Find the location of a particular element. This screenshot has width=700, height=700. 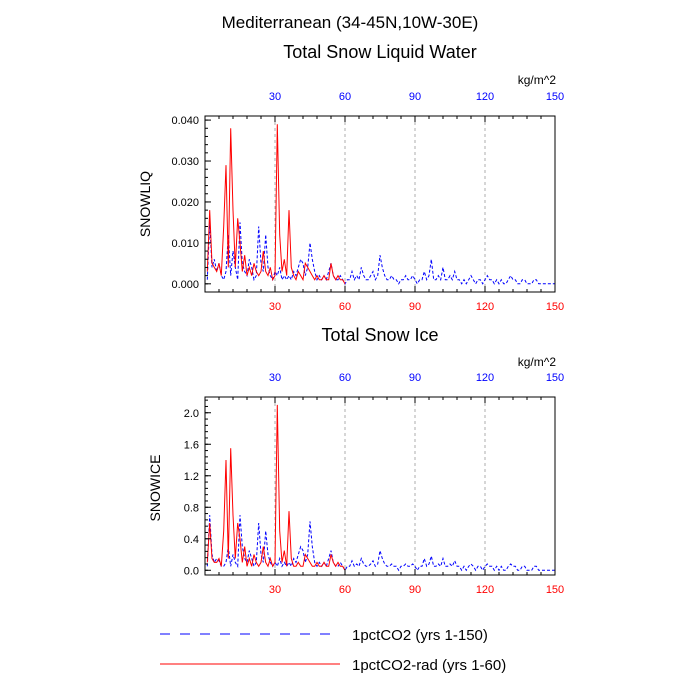

y-tick-label: 0.030 is located at coordinates (185, 162).